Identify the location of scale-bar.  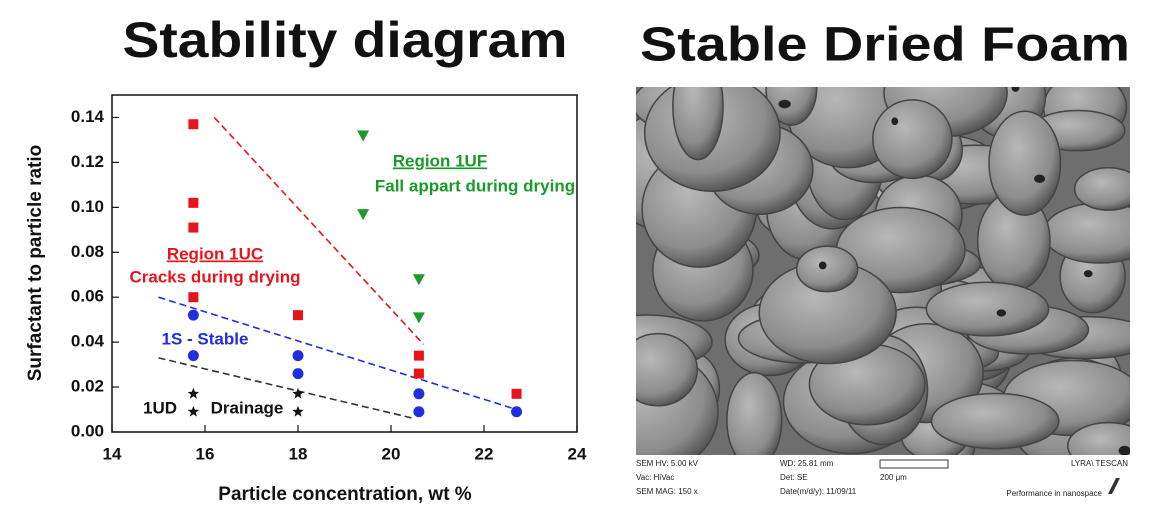
(914, 464).